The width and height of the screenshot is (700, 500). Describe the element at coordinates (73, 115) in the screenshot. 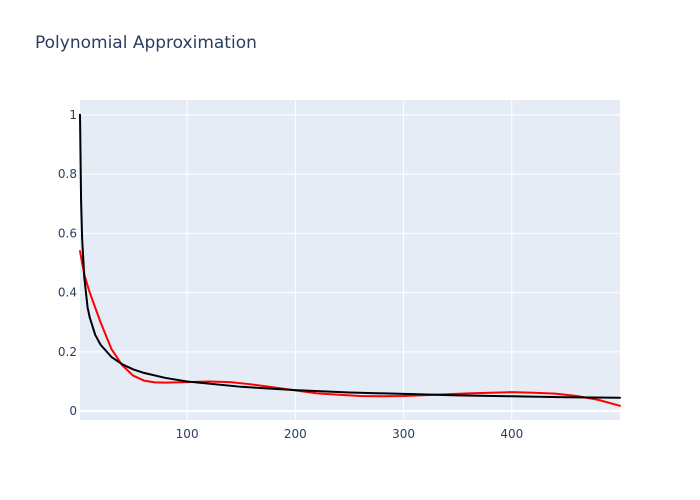

I see `y-tick-label: 1` at that location.